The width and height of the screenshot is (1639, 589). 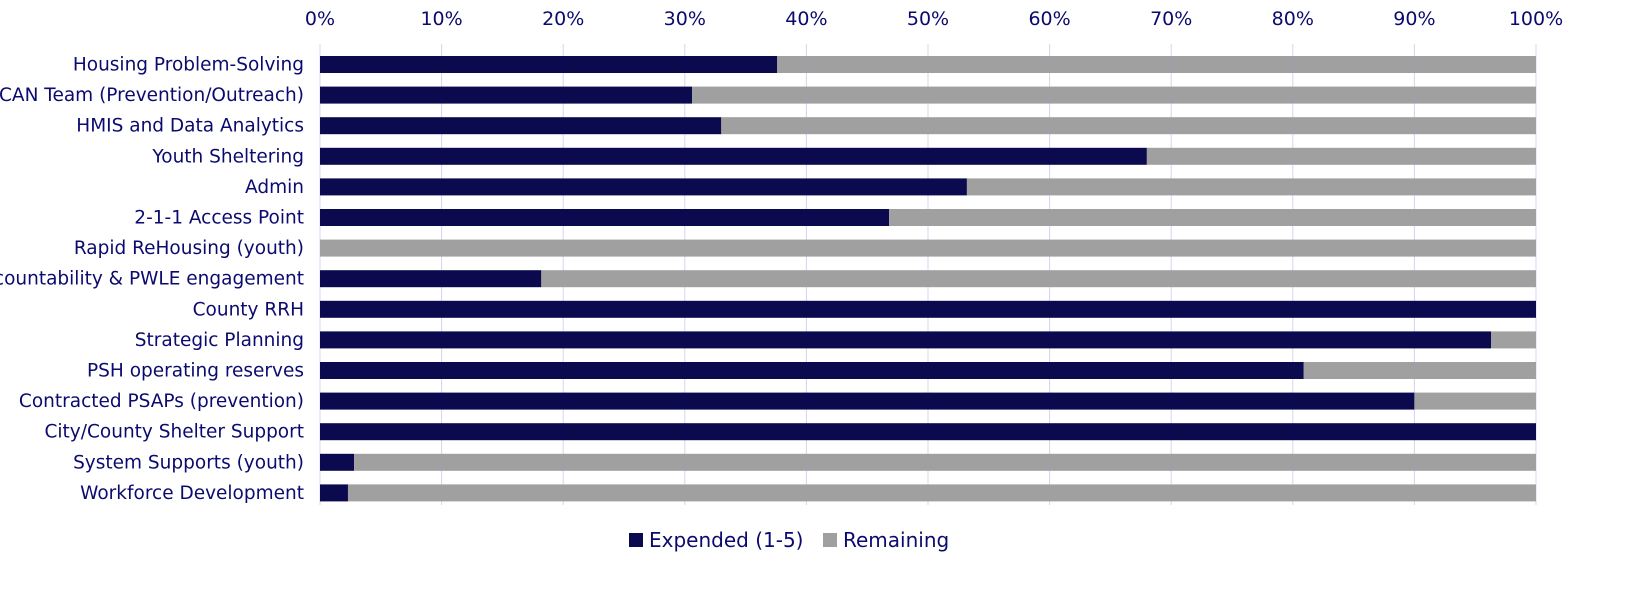 I want to click on x-tick-label: 40%, so click(x=806, y=19).